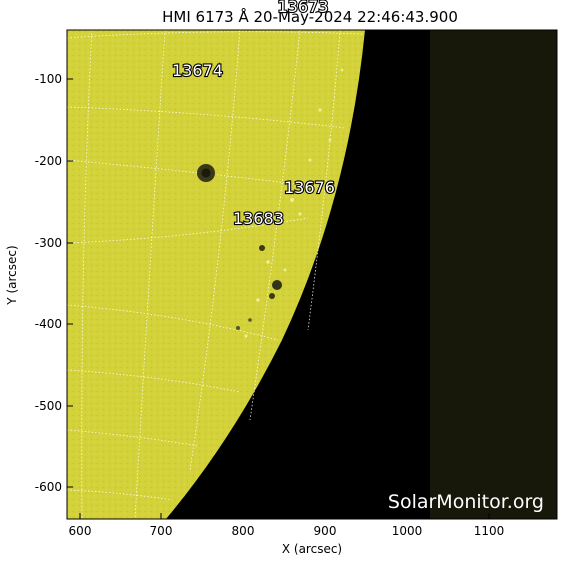 The height and width of the screenshot is (564, 564). I want to click on y-tick-label: -400, so click(48, 324).